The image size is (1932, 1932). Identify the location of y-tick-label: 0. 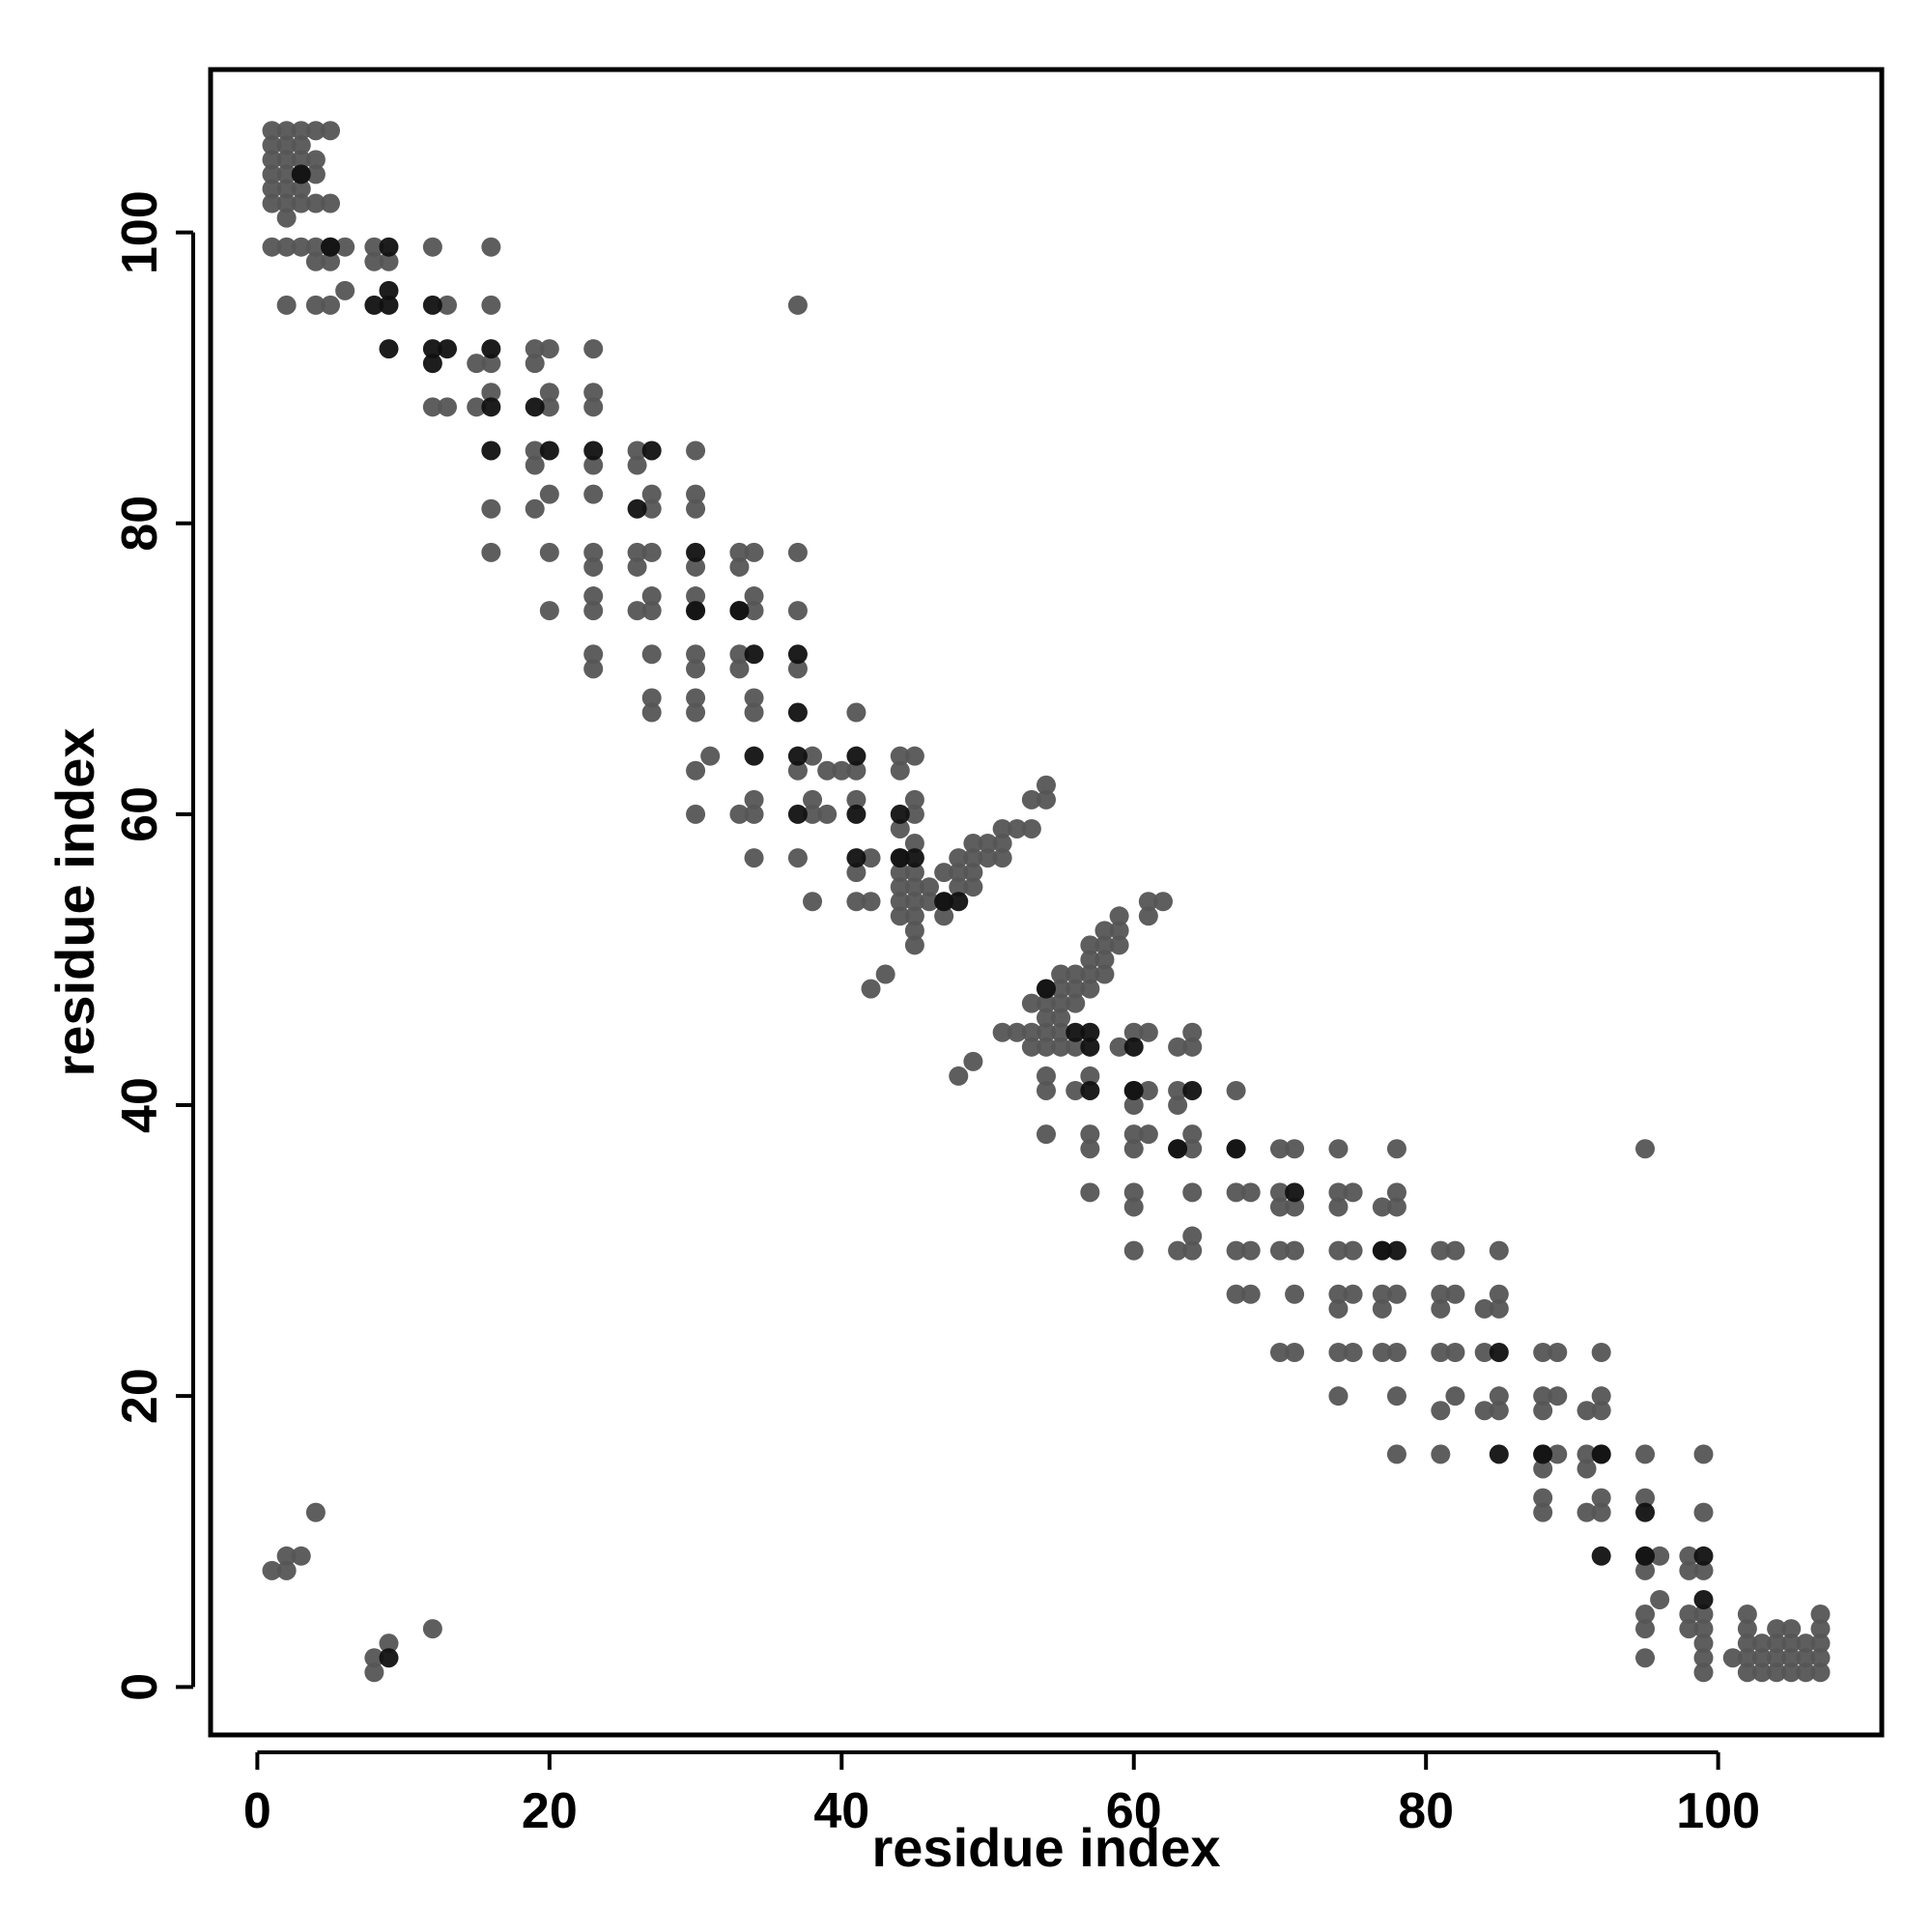
(140, 1687).